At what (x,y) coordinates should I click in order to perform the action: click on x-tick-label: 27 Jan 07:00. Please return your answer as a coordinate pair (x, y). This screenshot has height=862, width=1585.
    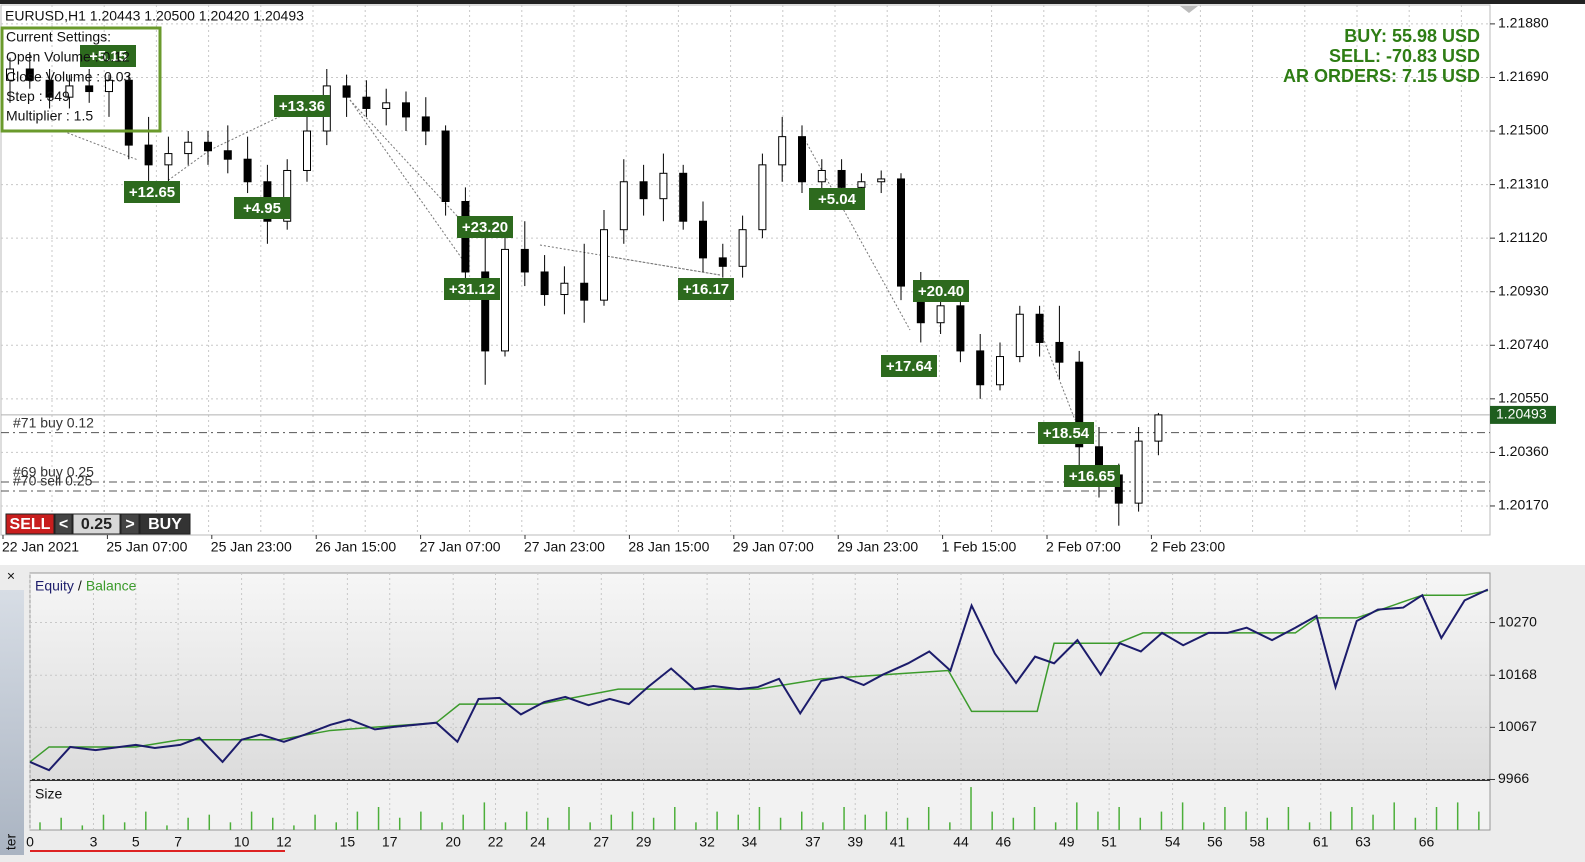
    Looking at the image, I should click on (460, 547).